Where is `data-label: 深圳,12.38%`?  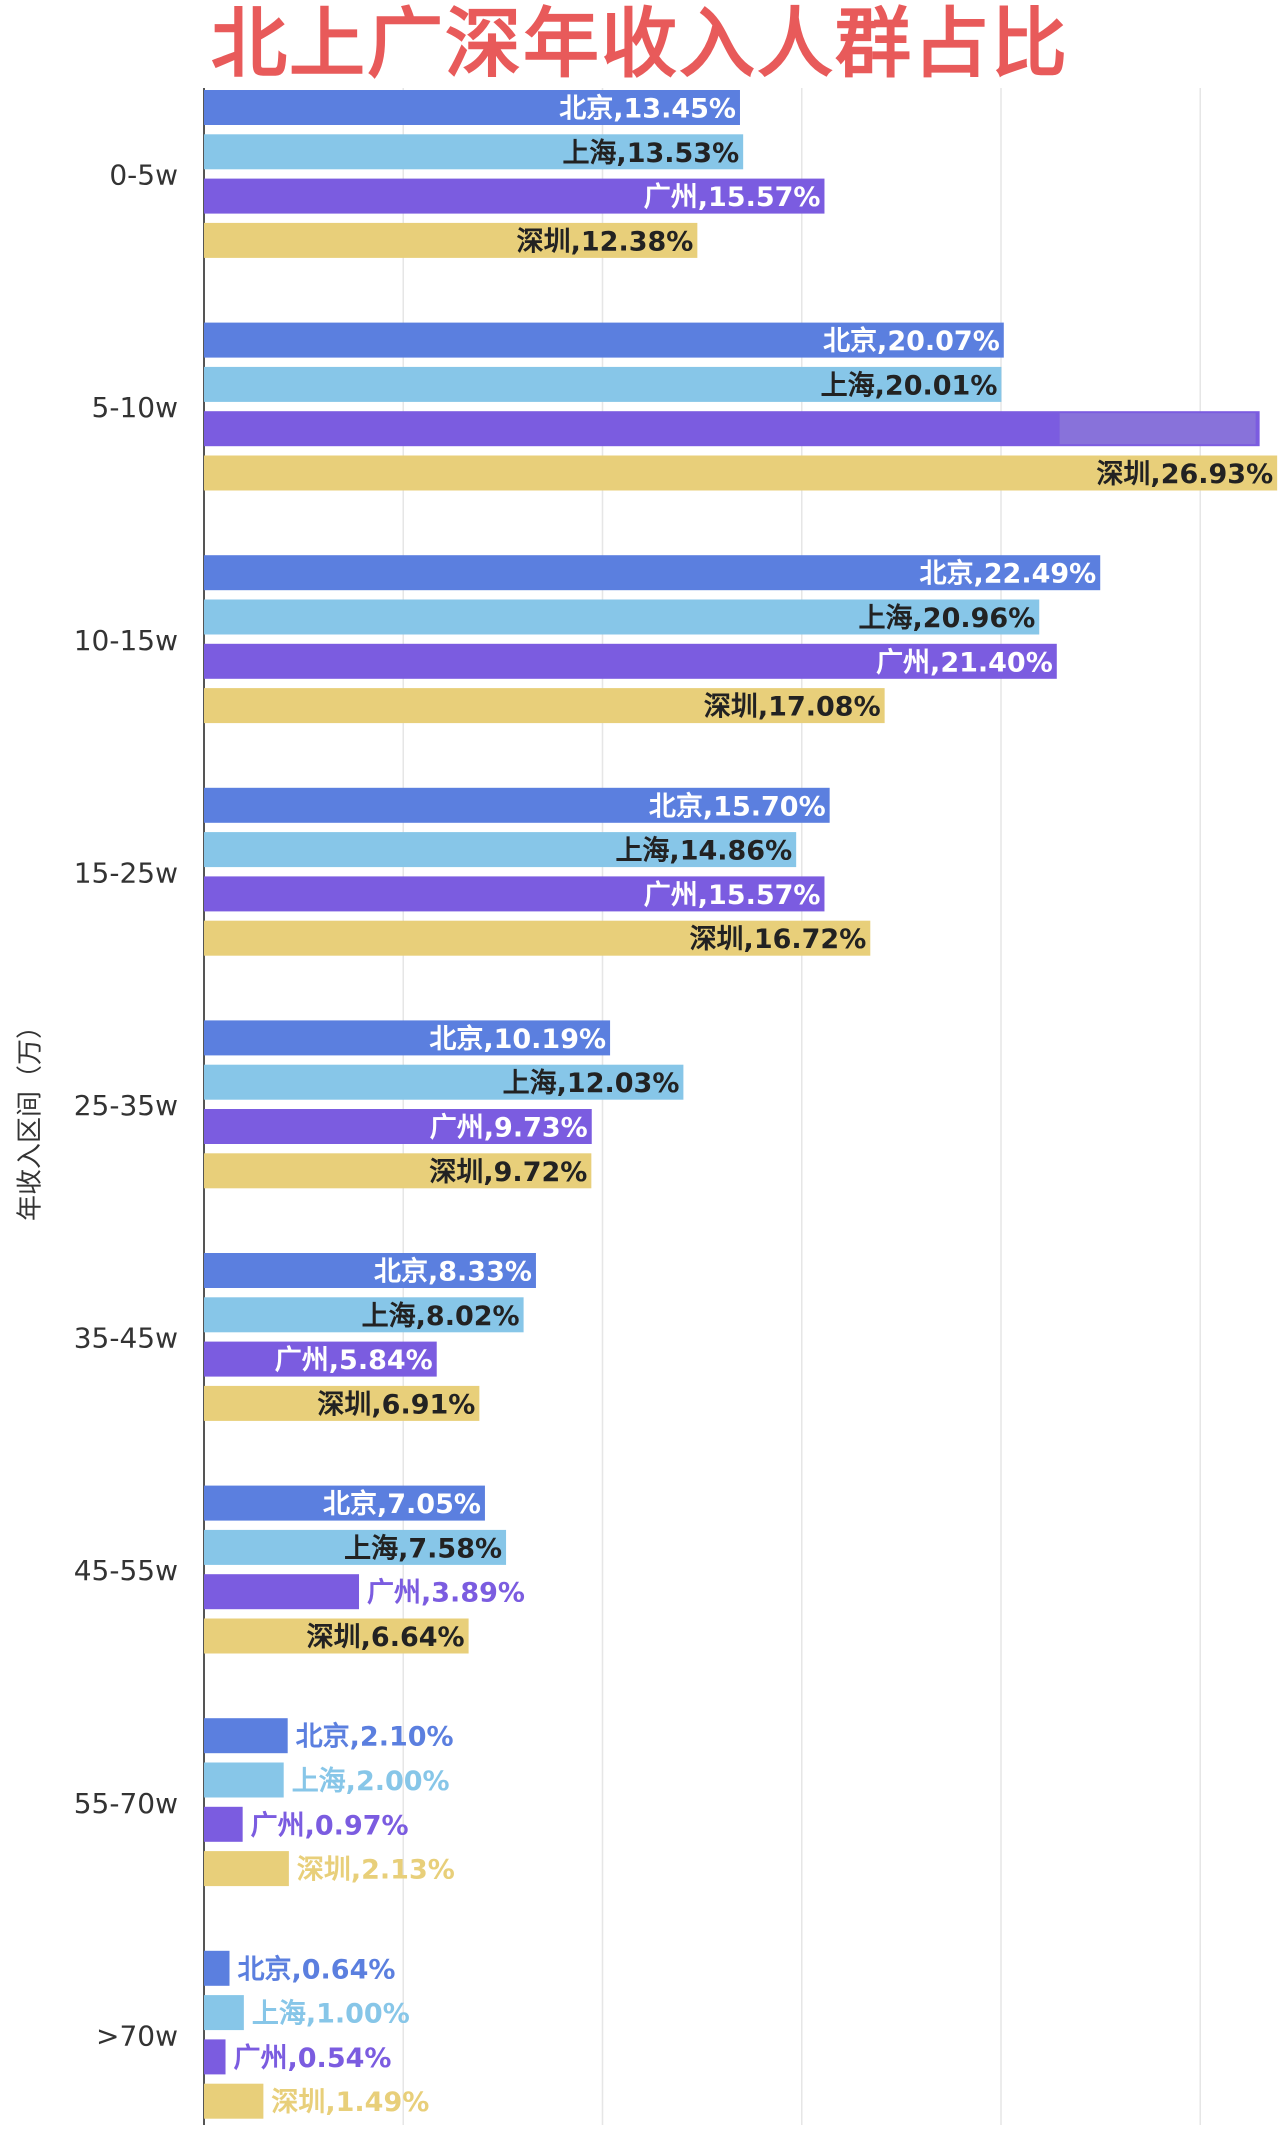
data-label: 深圳,12.38% is located at coordinates (605, 241).